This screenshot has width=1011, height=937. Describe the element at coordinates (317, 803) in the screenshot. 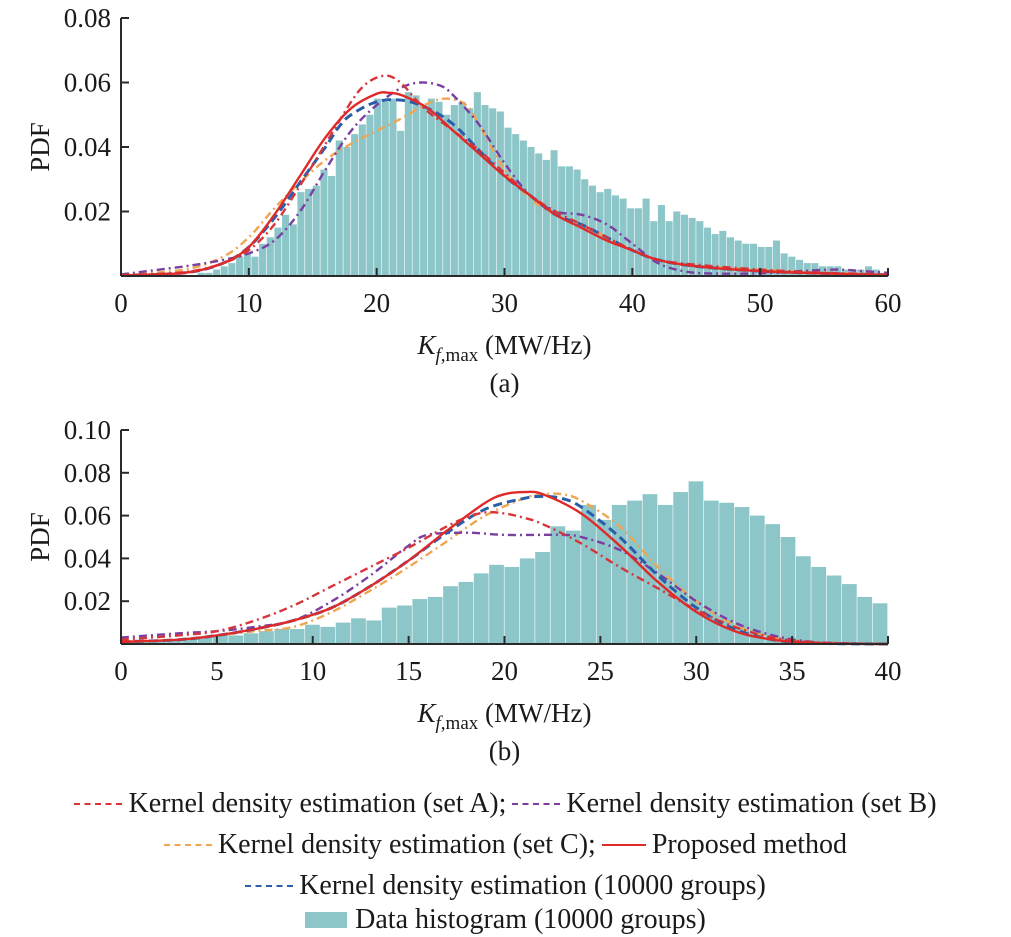

I see `legend-label: Kernel density estimation (set A);` at that location.